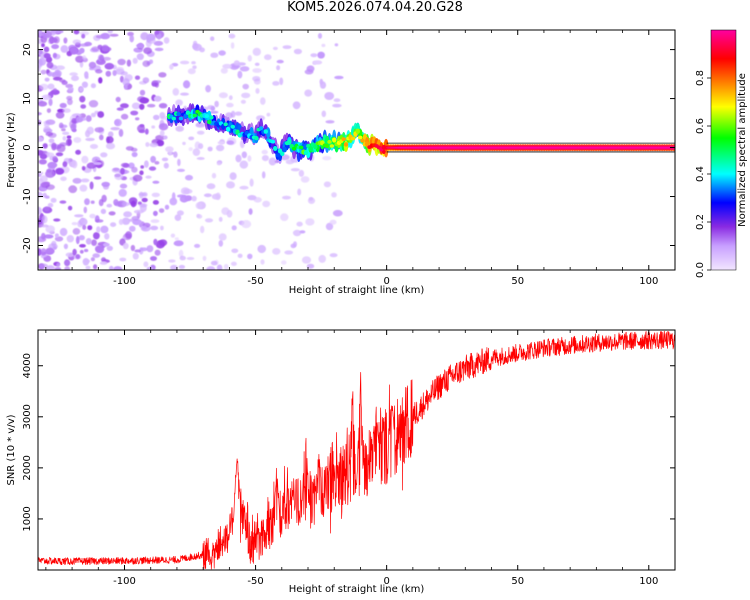  Describe the element at coordinates (700, 222) in the screenshot. I see `colorbar-tick-label: 0.2` at that location.